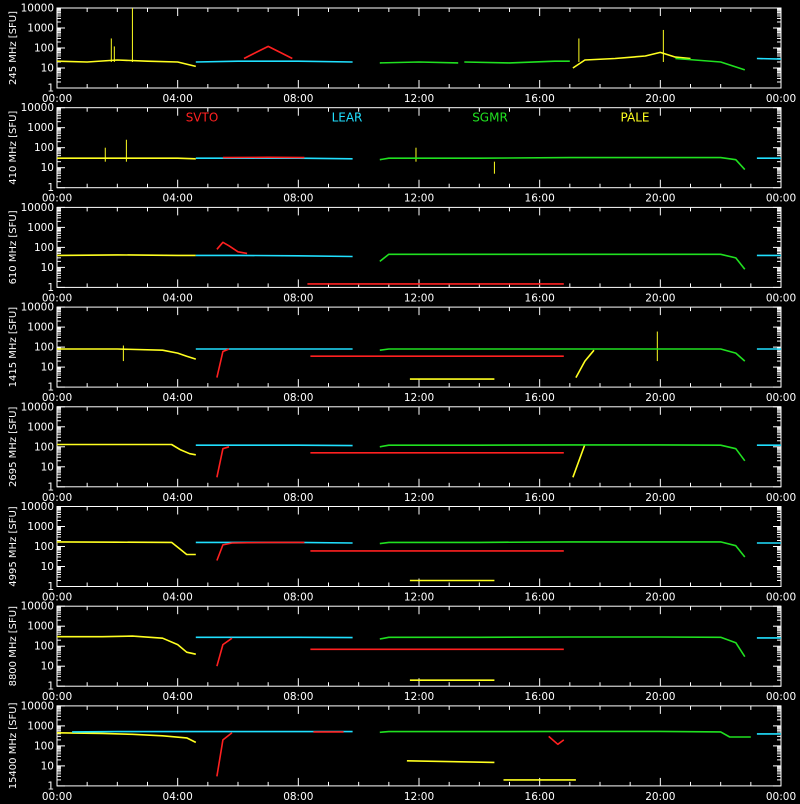  What do you see at coordinates (490, 118) in the screenshot?
I see `legend-entry-sgmr: SGMR` at bounding box center [490, 118].